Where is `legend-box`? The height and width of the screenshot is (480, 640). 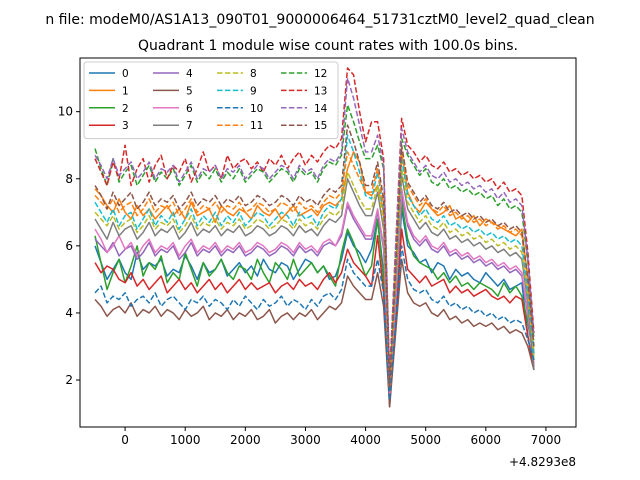
legend-box is located at coordinates (211, 100).